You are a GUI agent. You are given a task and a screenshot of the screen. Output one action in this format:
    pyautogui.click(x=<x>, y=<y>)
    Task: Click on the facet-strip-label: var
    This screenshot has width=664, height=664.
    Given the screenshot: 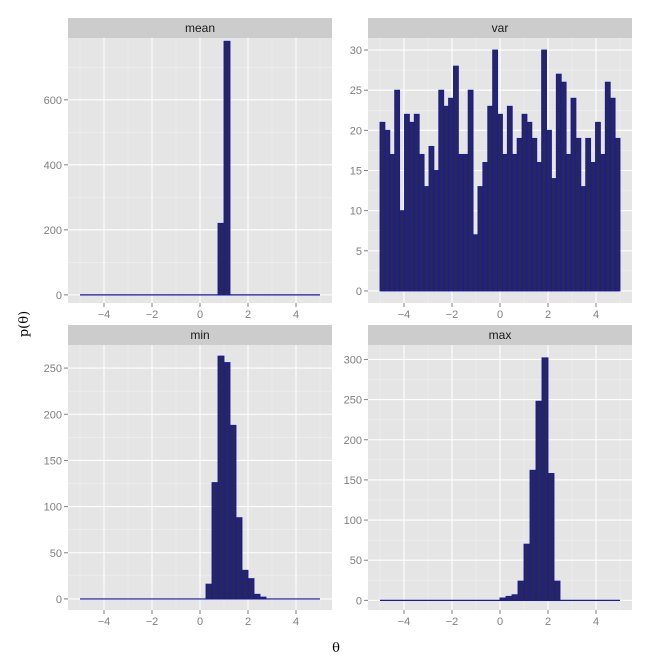 What is the action you would take?
    pyautogui.click(x=500, y=28)
    